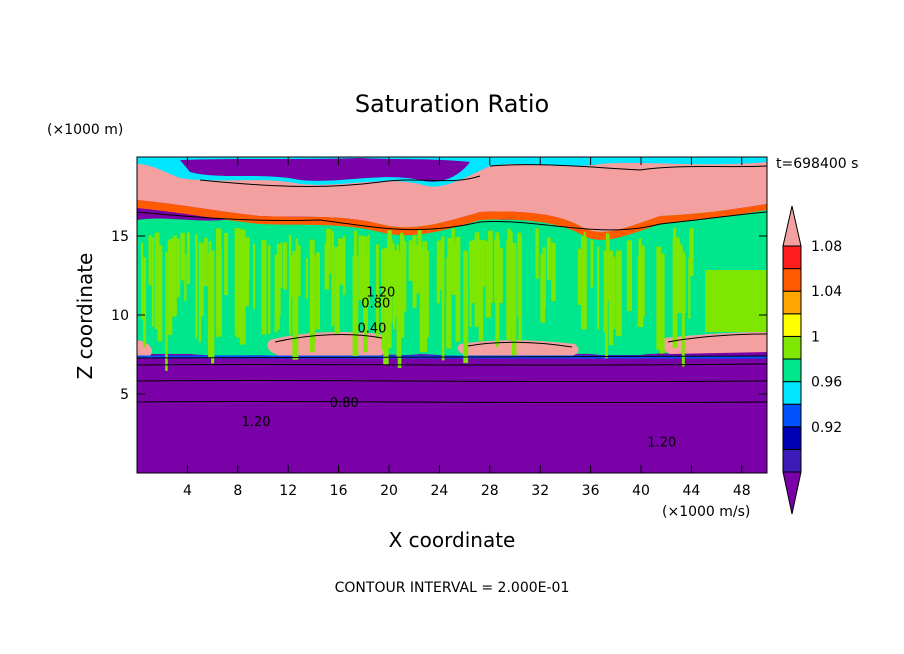 Image resolution: width=904 pixels, height=654 pixels. What do you see at coordinates (344, 403) in the screenshot?
I see `contour-label: 0.80` at bounding box center [344, 403].